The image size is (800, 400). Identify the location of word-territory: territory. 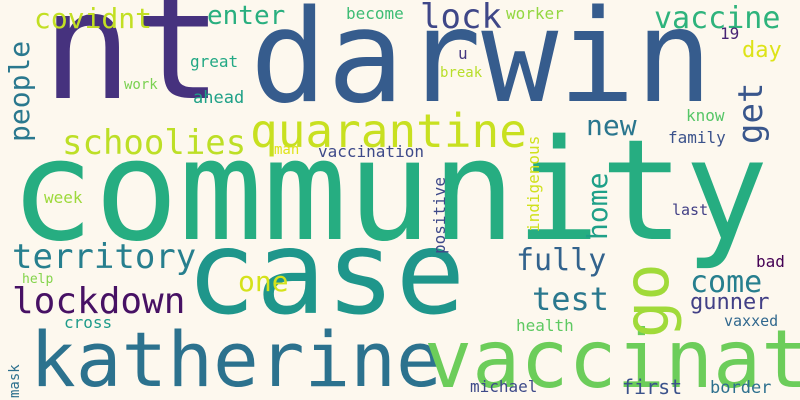
(104, 257).